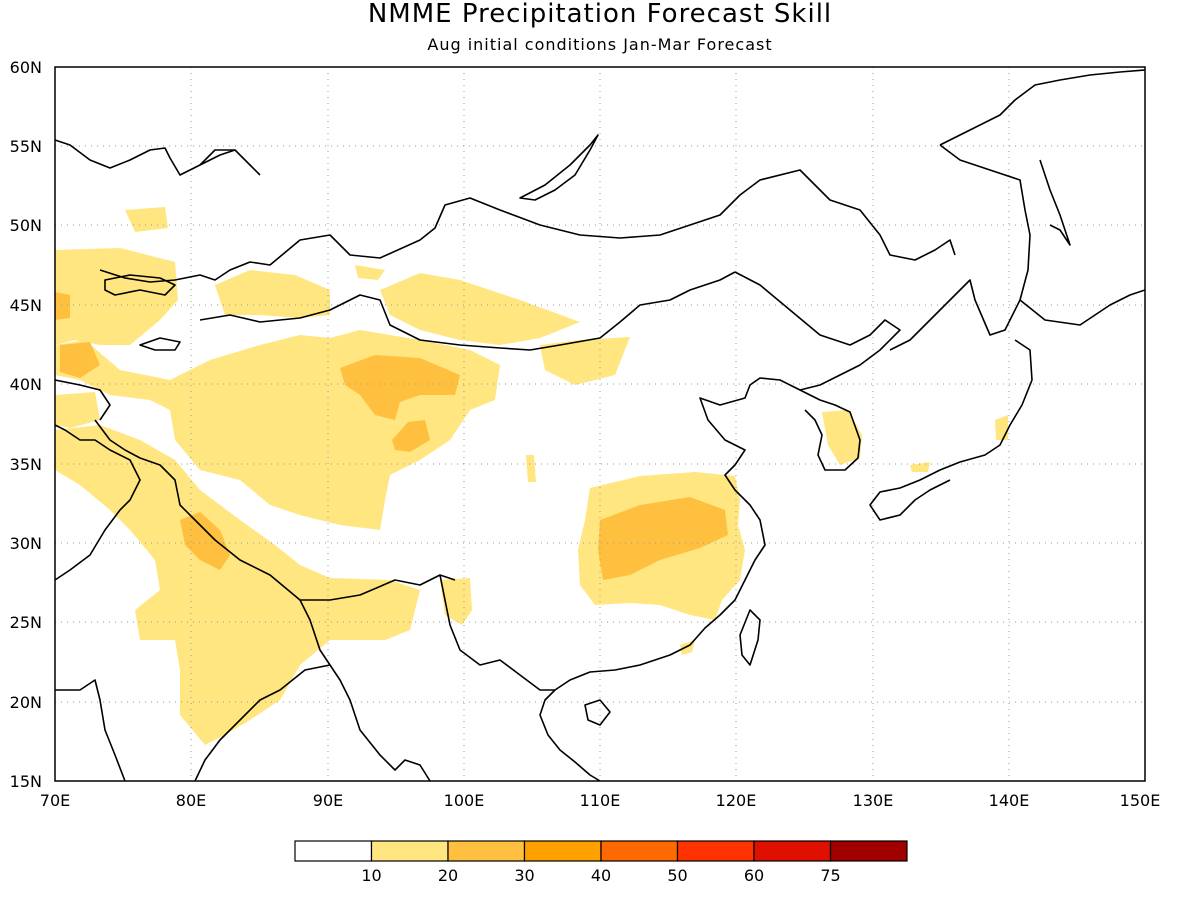 The height and width of the screenshot is (900, 1200). What do you see at coordinates (497, 632) in the screenshot?
I see `border-southeast-asia` at bounding box center [497, 632].